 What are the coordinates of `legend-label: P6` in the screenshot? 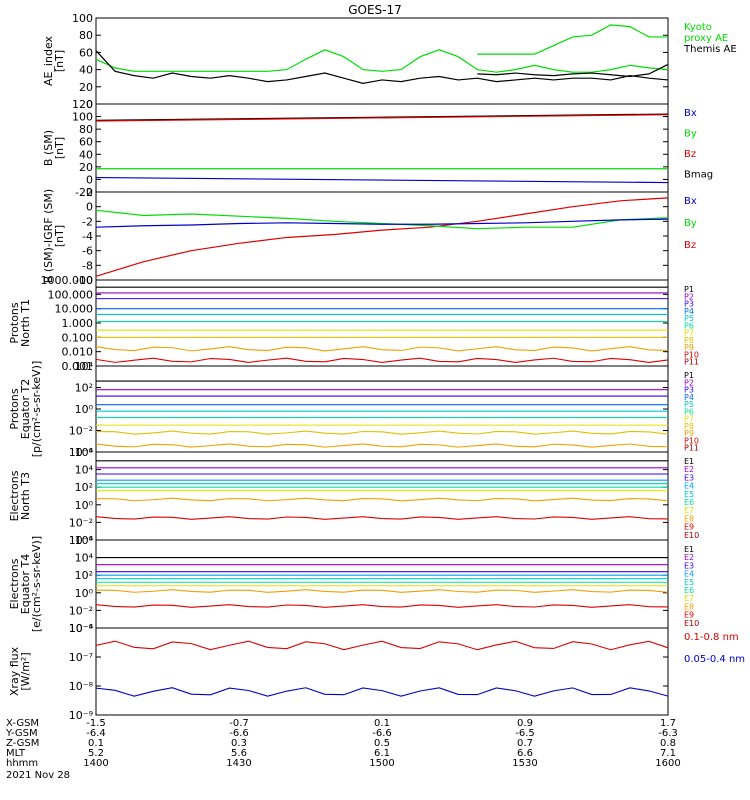 It's located at (689, 325).